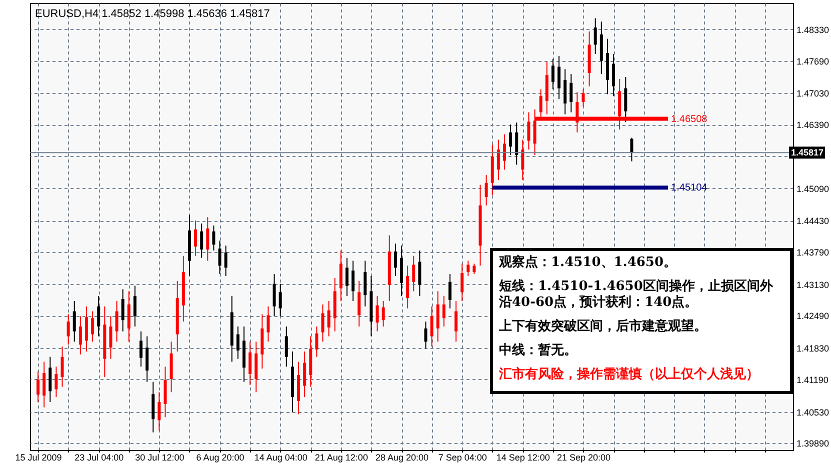 Image resolution: width=831 pixels, height=464 pixels. I want to click on chart-title: EURUSD,H4 1.45852 1.45998 1.45636 1.45817, so click(152, 14).